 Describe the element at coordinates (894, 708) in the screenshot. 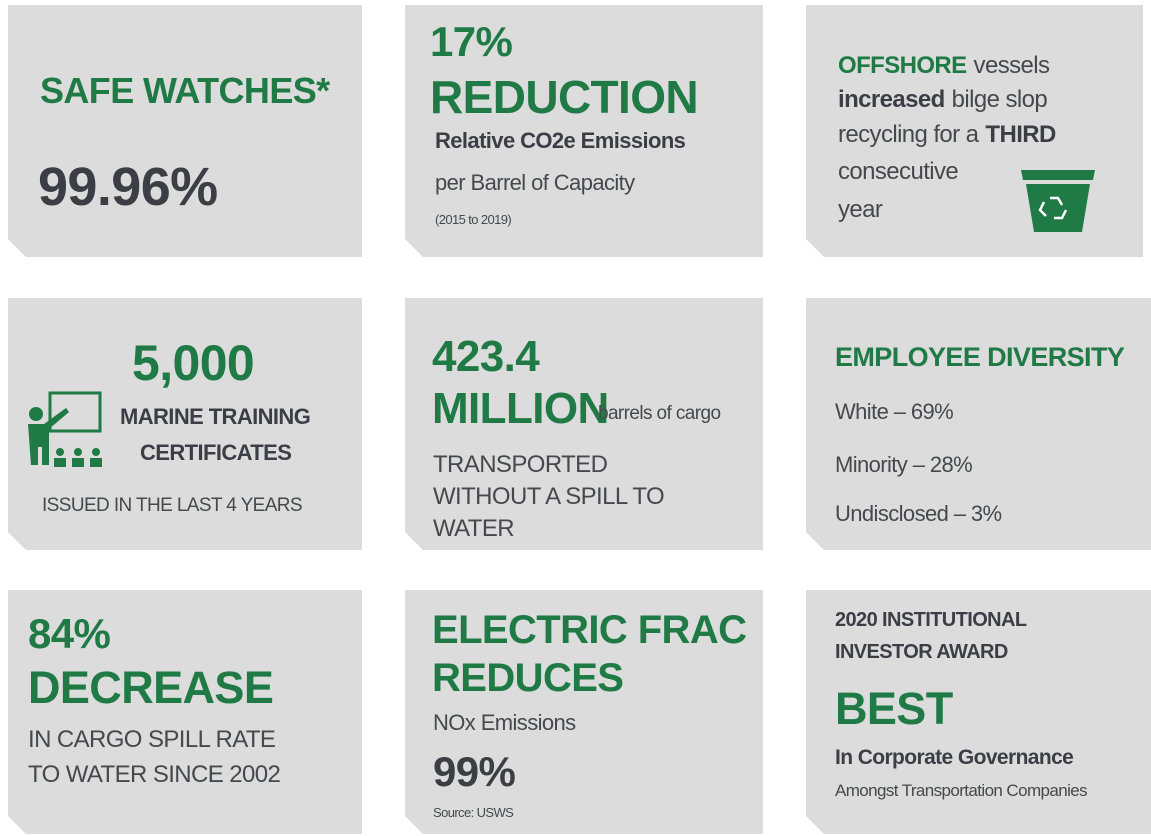

I see `tile-headline: BEST` at that location.